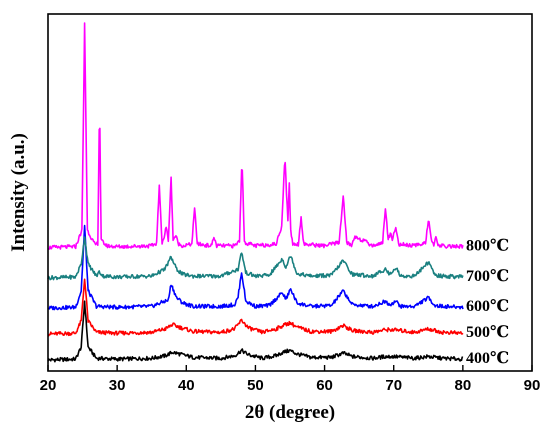  Describe the element at coordinates (487, 246) in the screenshot. I see `legend-label: 800℃` at that location.